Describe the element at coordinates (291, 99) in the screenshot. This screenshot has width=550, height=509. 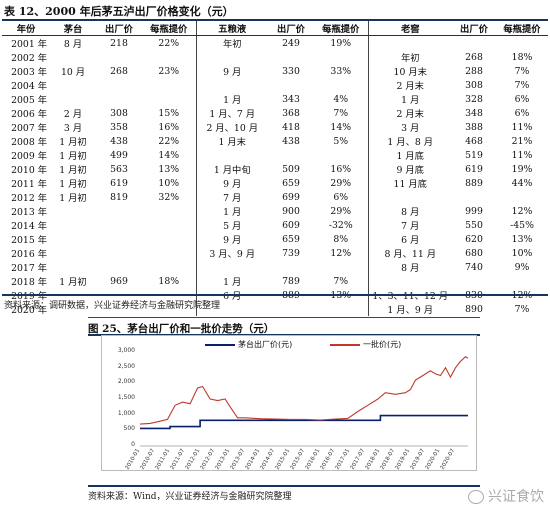
I see `table-cell: 343` at that location.